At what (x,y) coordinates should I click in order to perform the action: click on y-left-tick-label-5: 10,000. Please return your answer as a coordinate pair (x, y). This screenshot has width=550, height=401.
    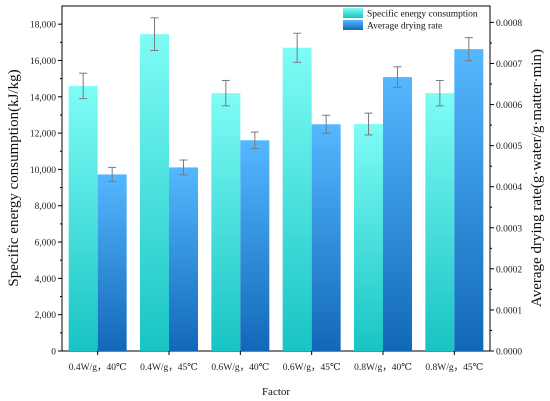
    Looking at the image, I should click on (43, 171).